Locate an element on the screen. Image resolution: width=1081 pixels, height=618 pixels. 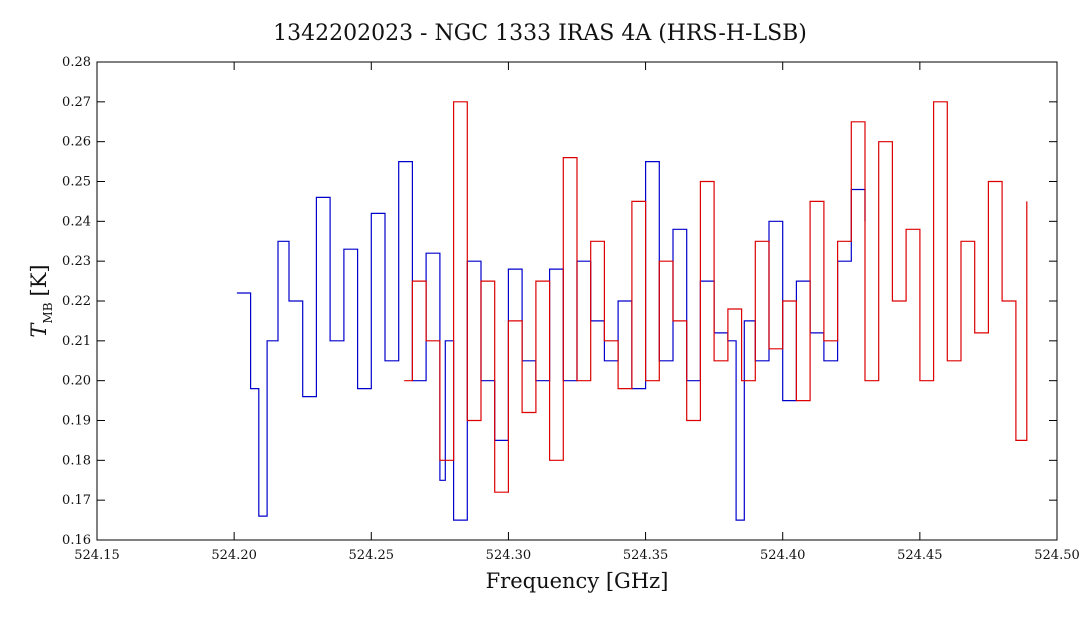
y-tick-label: 0.24 is located at coordinates (76, 221).